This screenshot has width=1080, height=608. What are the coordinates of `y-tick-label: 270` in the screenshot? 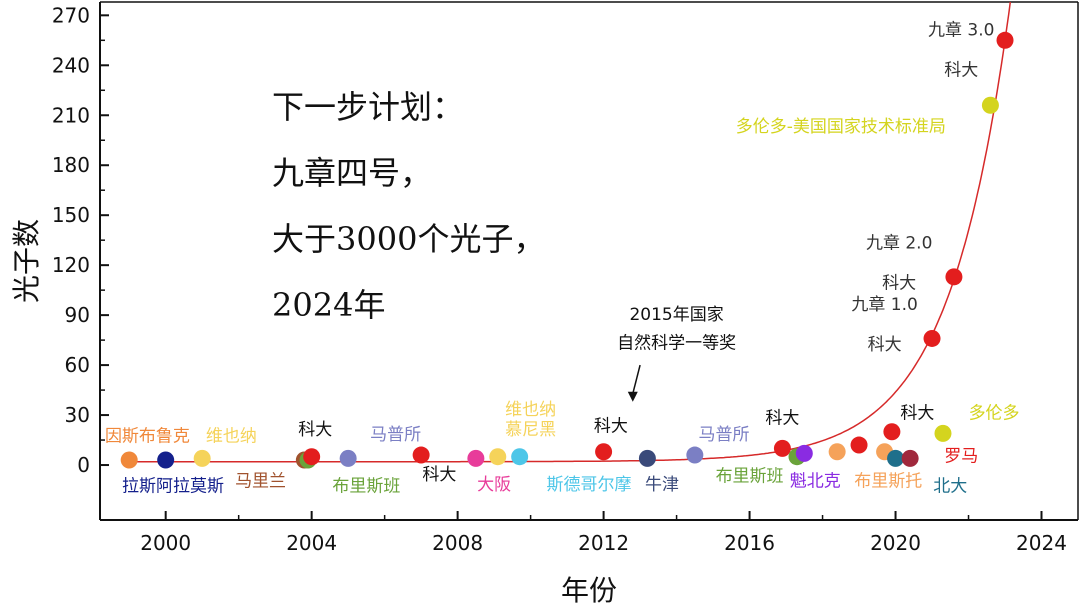 It's located at (71, 15).